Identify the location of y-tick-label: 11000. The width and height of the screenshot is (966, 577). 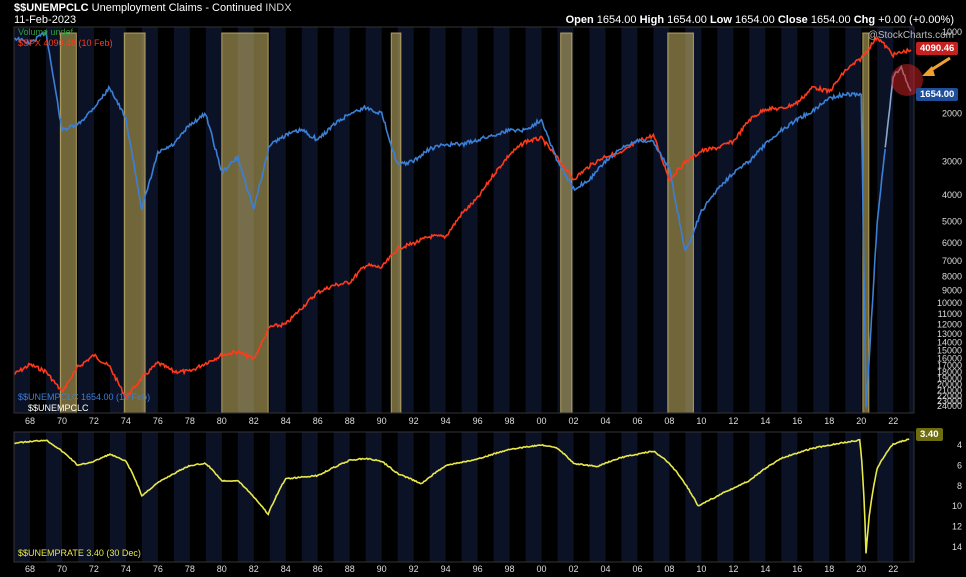
(950, 314).